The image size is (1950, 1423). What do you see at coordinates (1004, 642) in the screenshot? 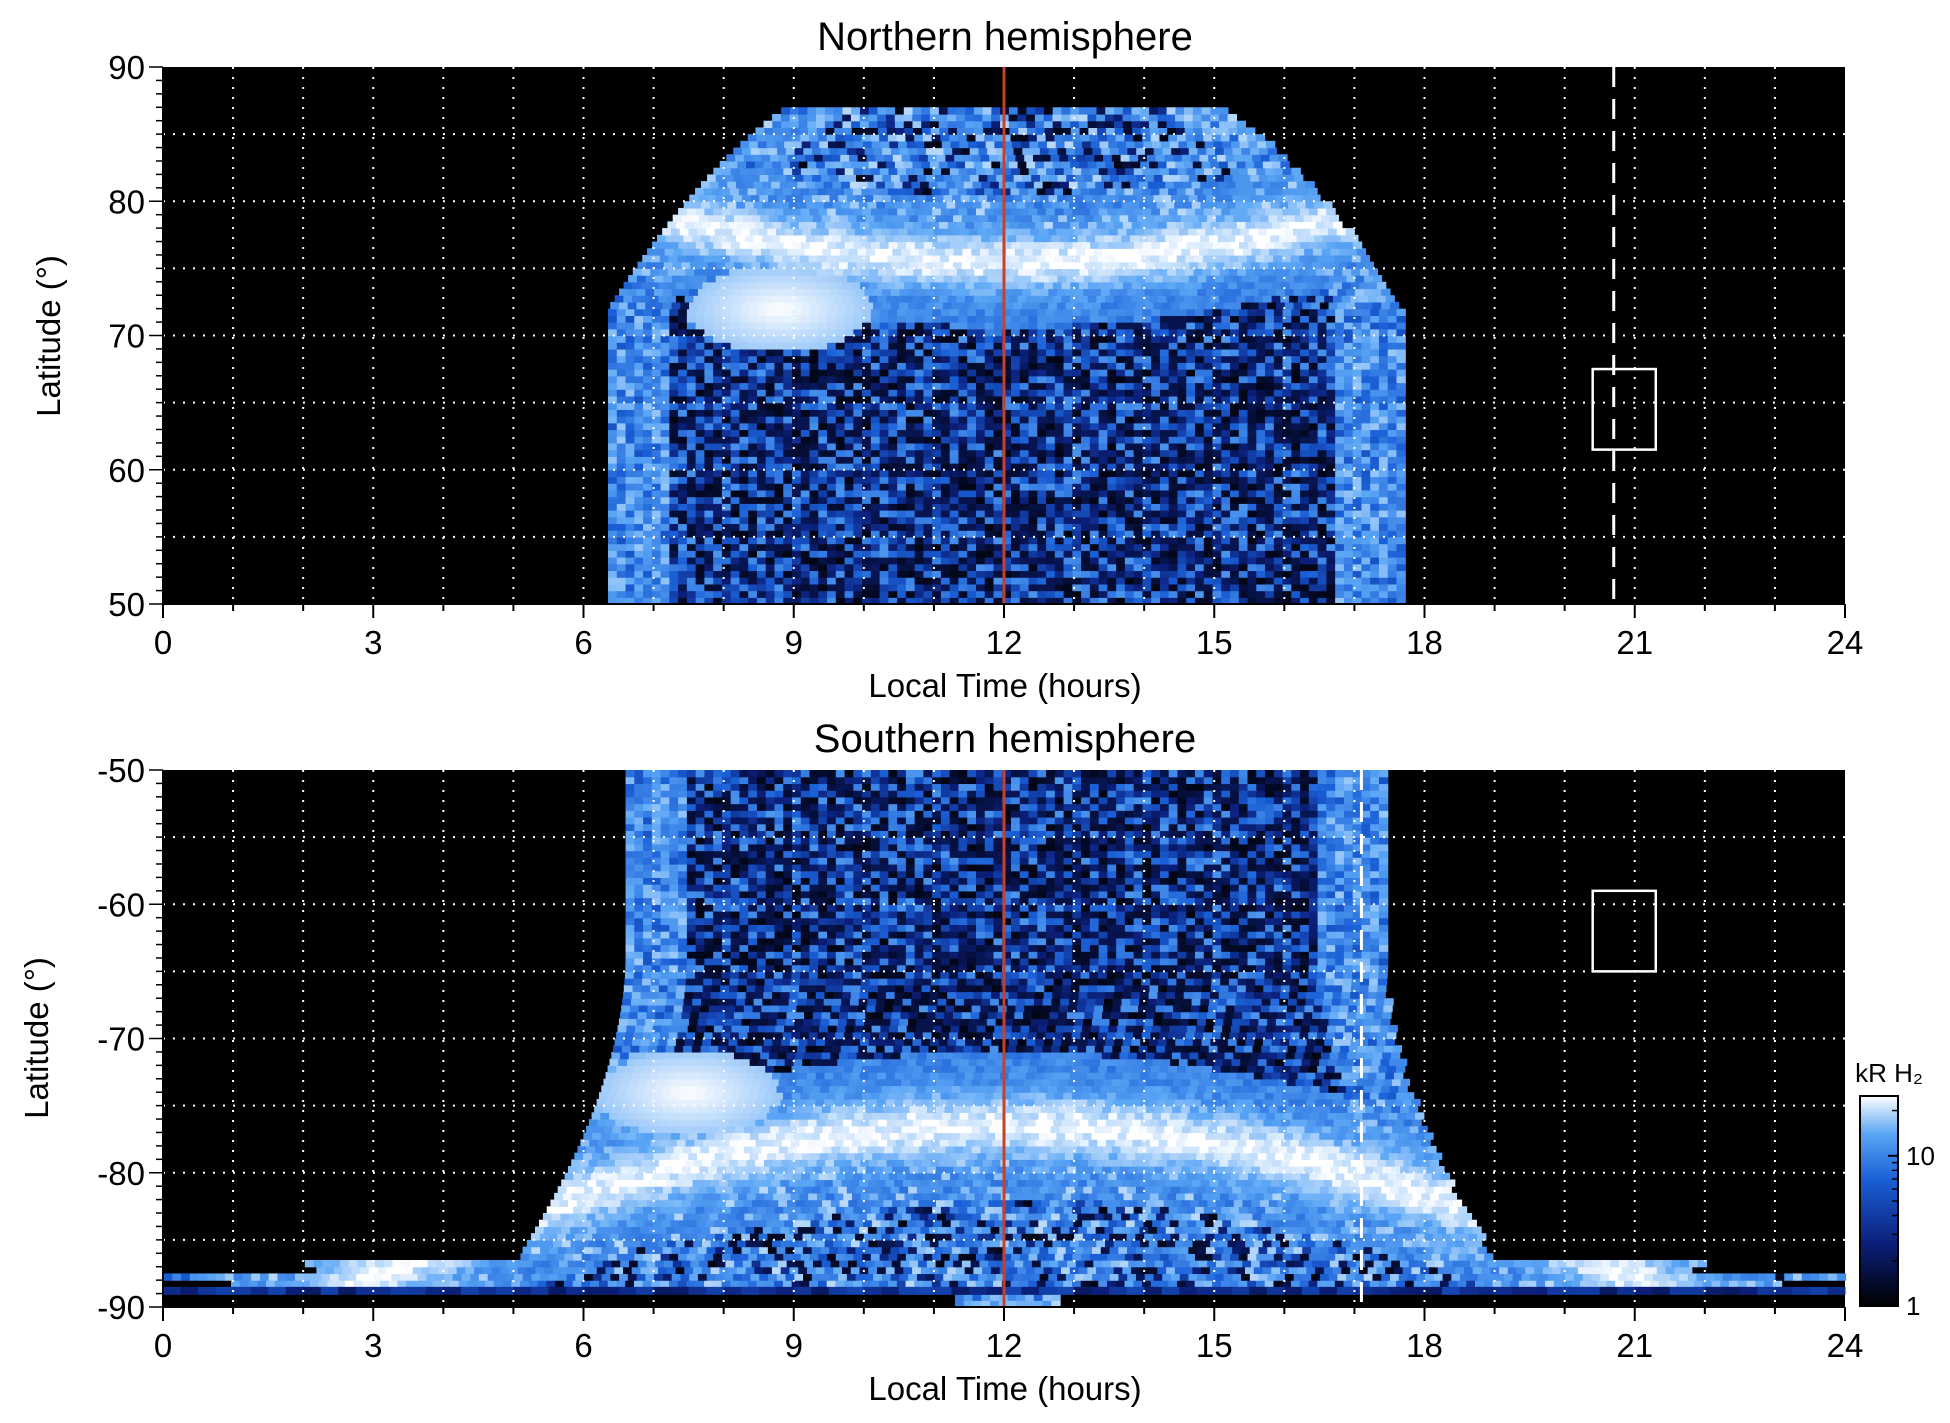
I see `n-x-tick-label: 12` at bounding box center [1004, 642].